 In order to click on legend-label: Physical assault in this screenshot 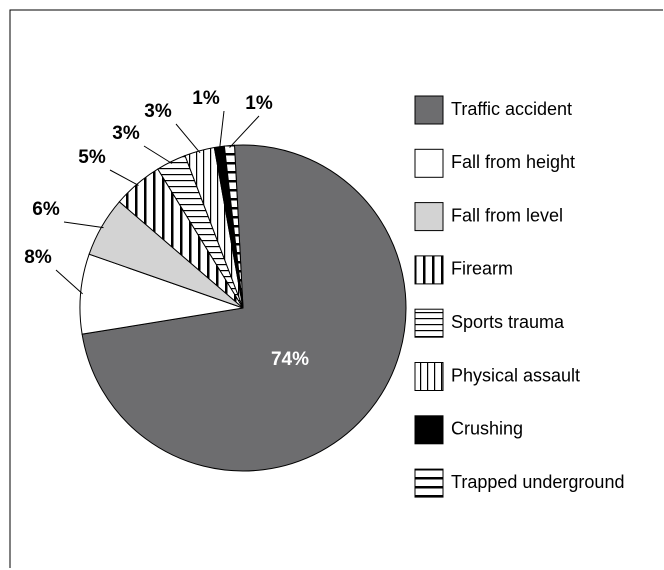, I will do `click(515, 375)`.